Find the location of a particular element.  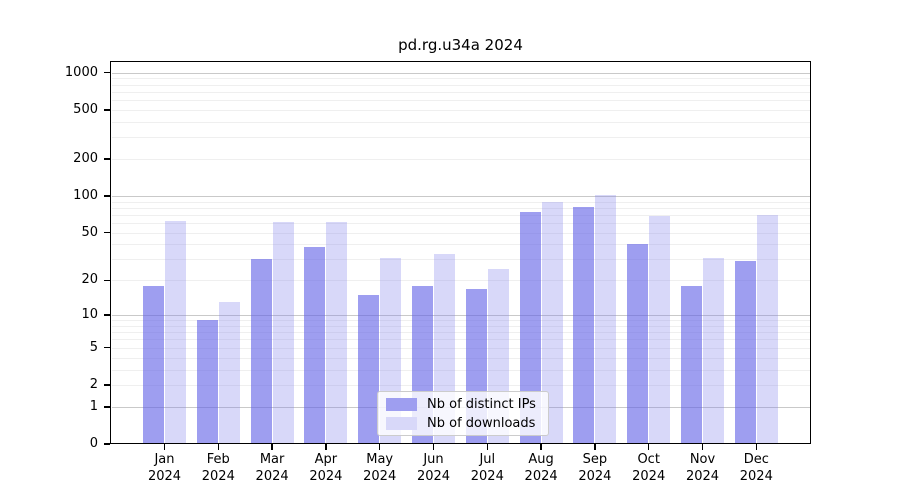

legend-swatch-downloads is located at coordinates (401, 423).